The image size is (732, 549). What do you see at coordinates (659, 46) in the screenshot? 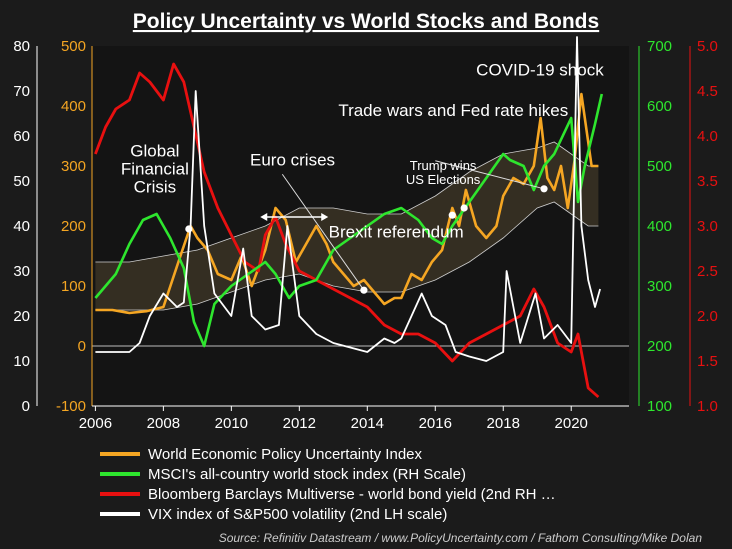
I see `msci-axis-tick: 700` at bounding box center [659, 46].